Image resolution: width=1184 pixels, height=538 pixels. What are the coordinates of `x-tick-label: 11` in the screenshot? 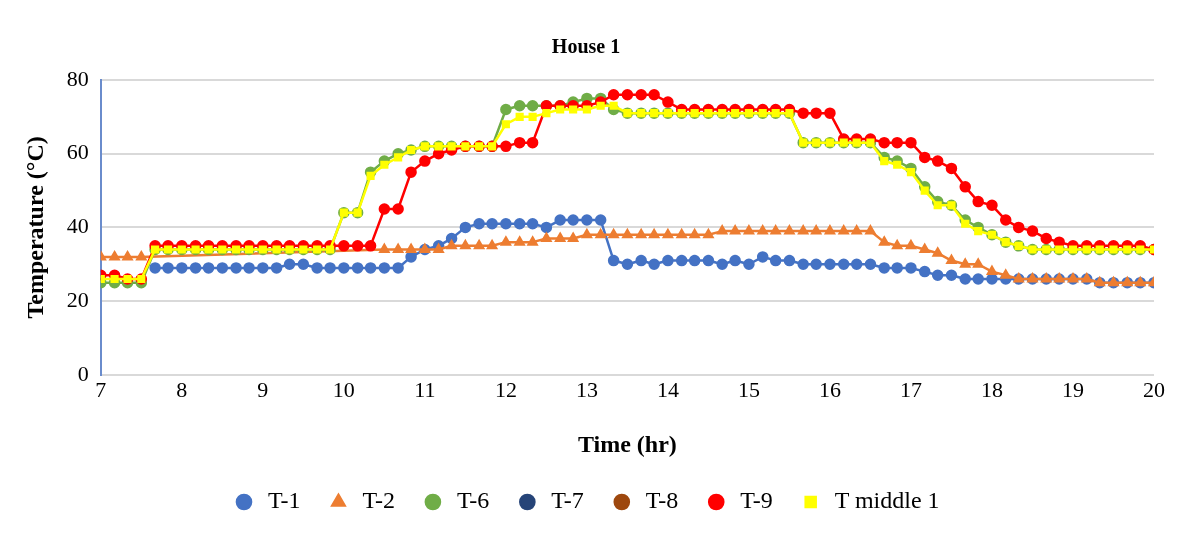 It's located at (425, 389).